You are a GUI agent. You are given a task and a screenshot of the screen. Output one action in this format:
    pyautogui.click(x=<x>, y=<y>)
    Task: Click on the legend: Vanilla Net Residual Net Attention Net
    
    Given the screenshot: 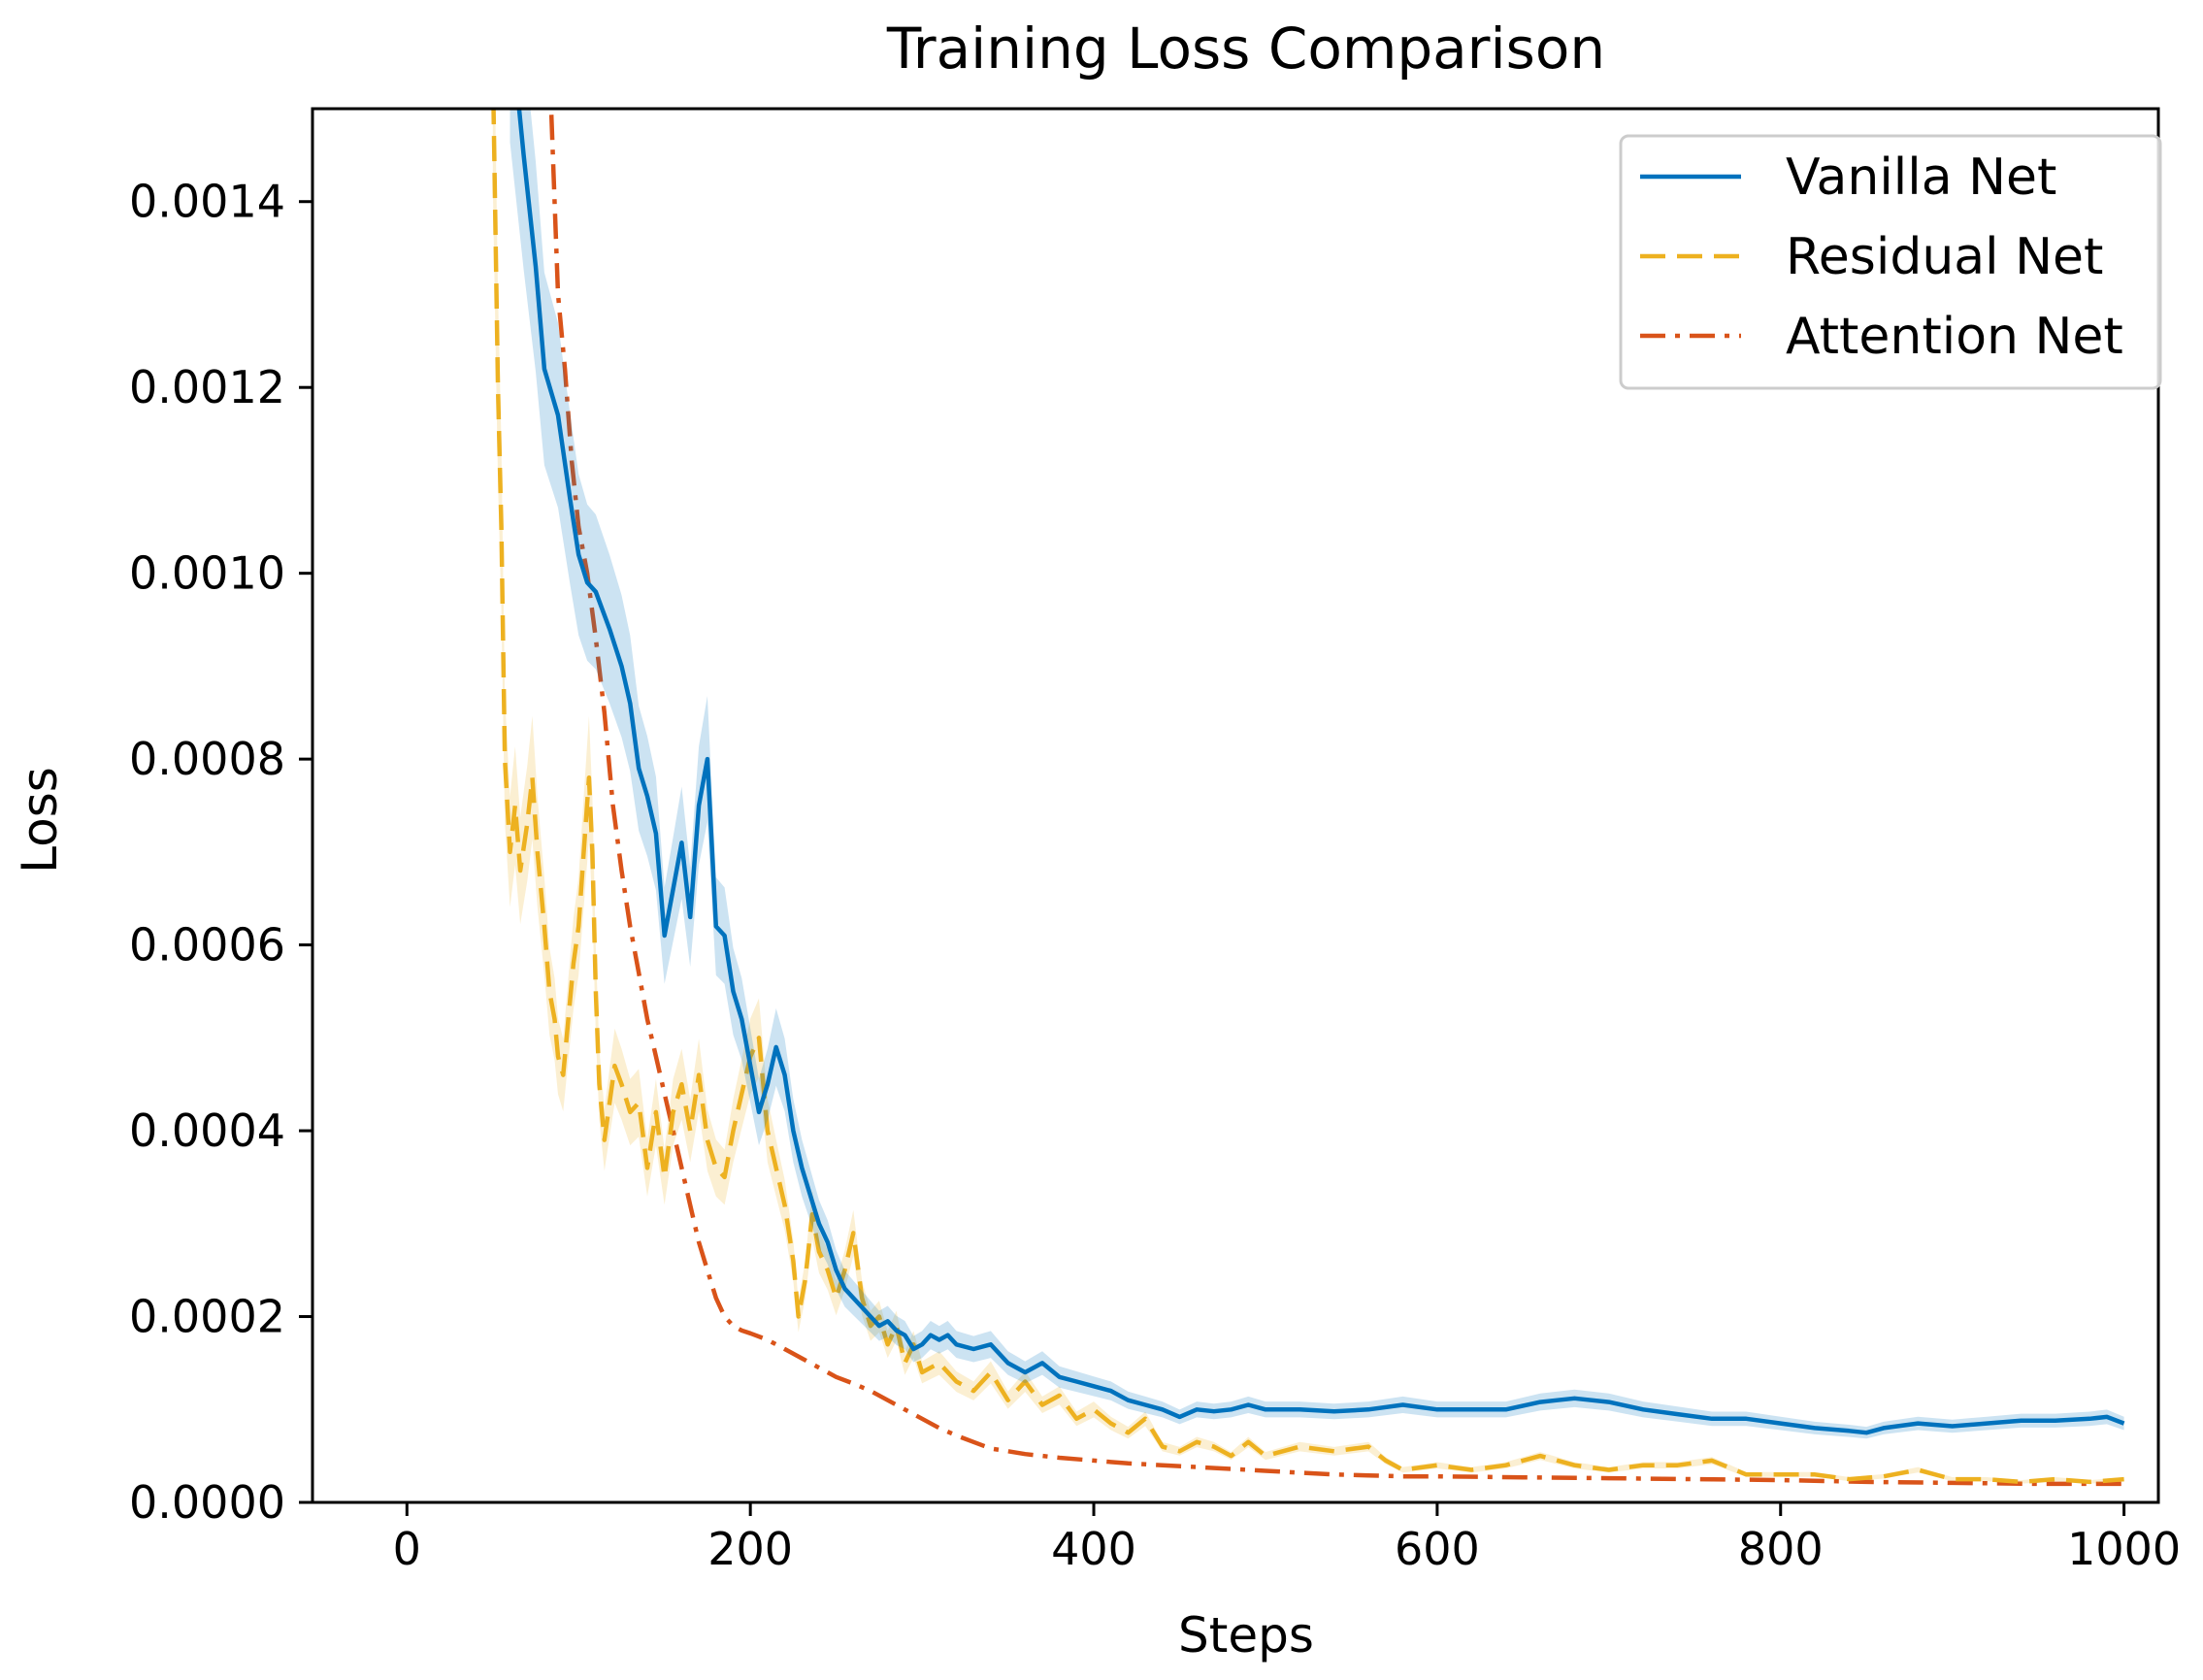 What is the action you would take?
    pyautogui.click(x=1891, y=262)
    